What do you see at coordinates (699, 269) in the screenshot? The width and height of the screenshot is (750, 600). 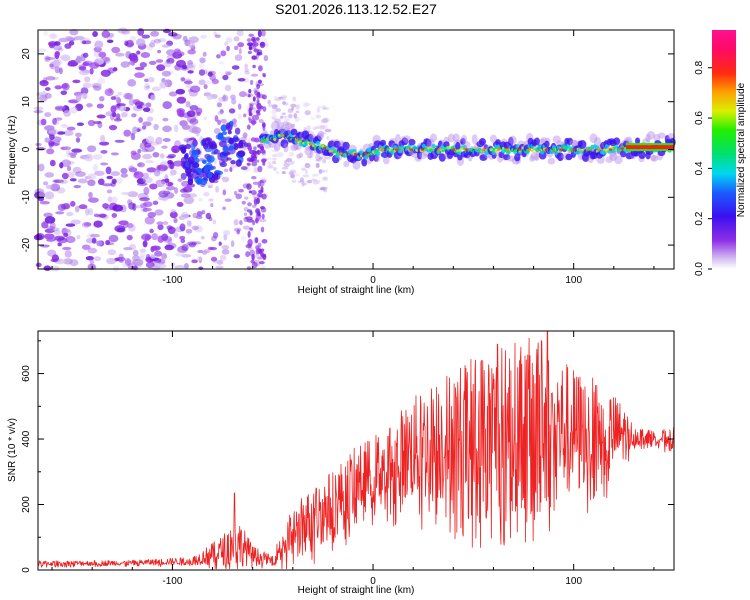 I see `colorbar-tick-label: 0.0` at bounding box center [699, 269].